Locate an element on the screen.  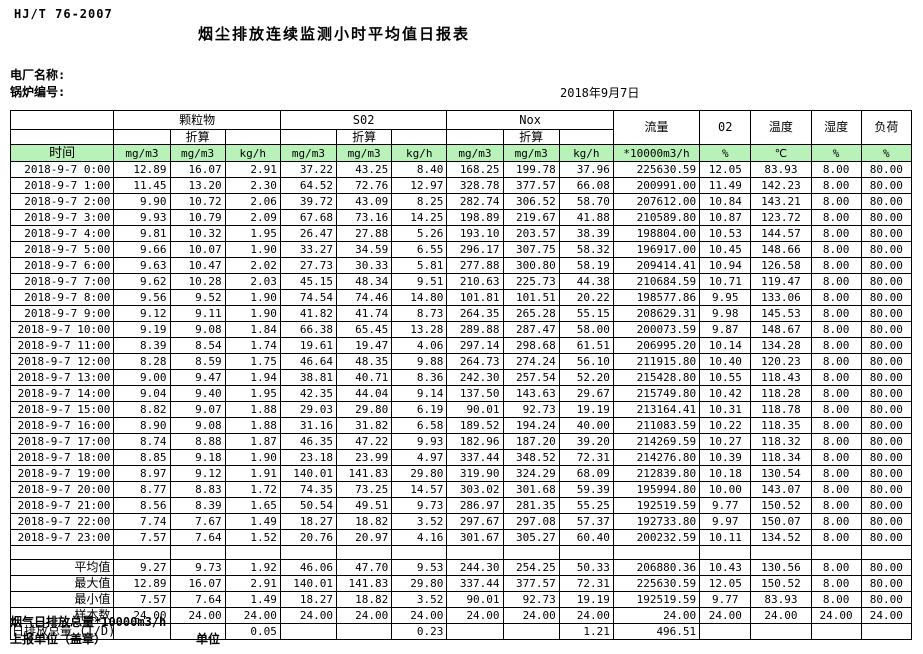
value-cell: 150.52 is located at coordinates (781, 583).